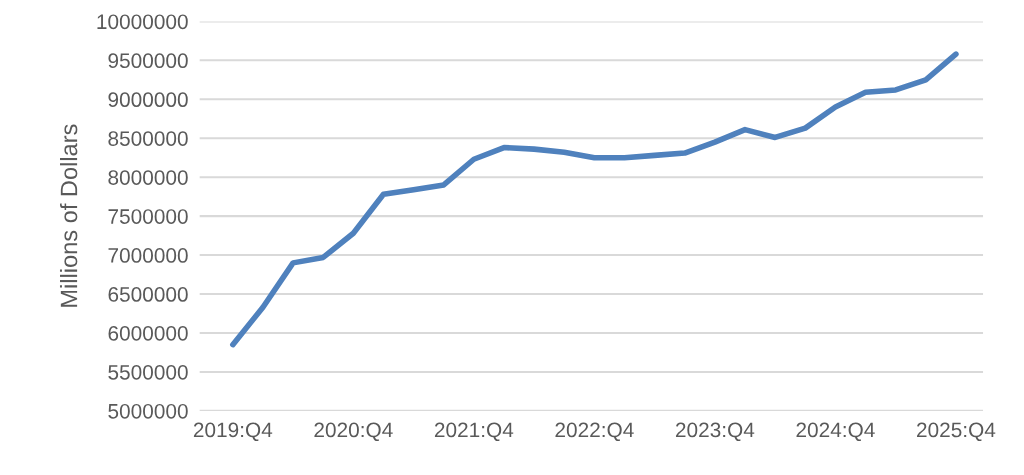  What do you see at coordinates (148, 61) in the screenshot?
I see `y-tick-label: 9500000` at bounding box center [148, 61].